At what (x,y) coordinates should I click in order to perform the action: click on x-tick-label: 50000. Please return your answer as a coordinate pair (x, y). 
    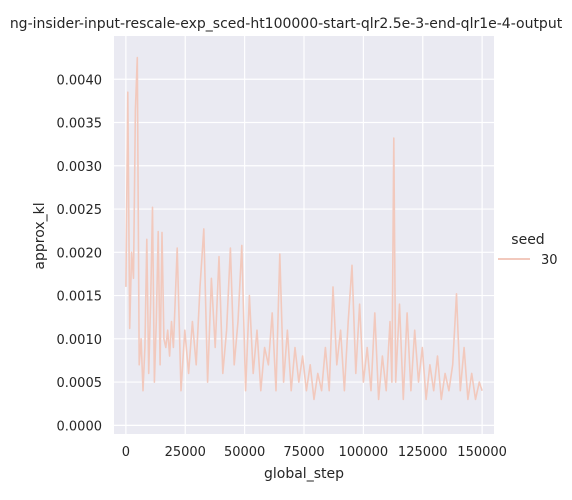
    Looking at the image, I should click on (244, 452).